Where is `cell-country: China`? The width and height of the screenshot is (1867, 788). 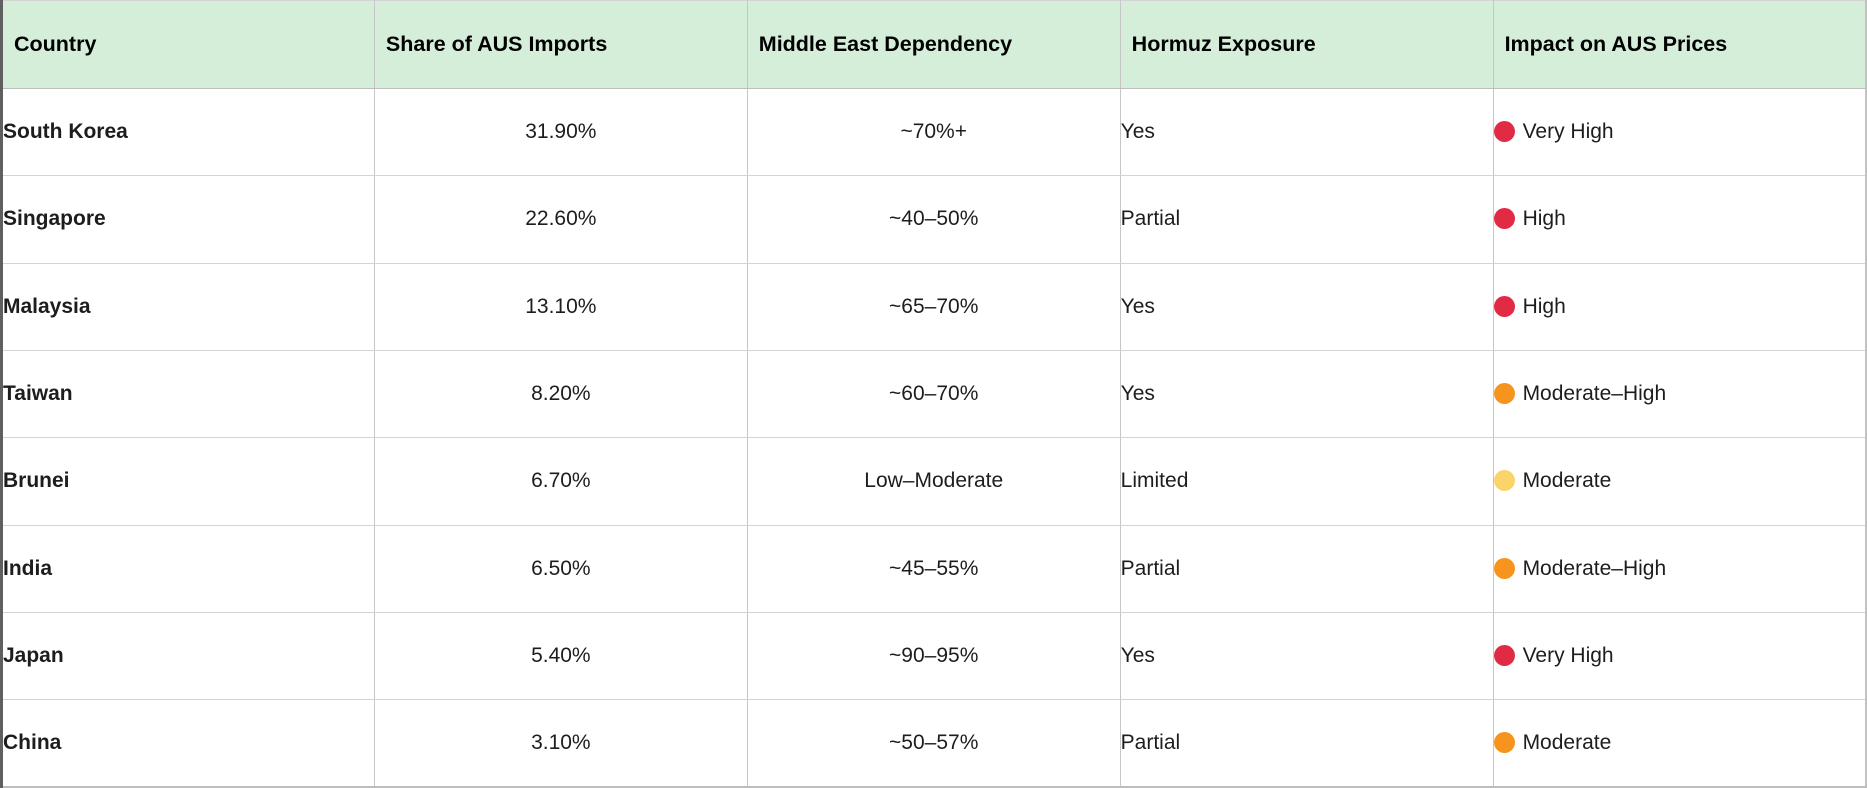 cell-country: China is located at coordinates (188, 743).